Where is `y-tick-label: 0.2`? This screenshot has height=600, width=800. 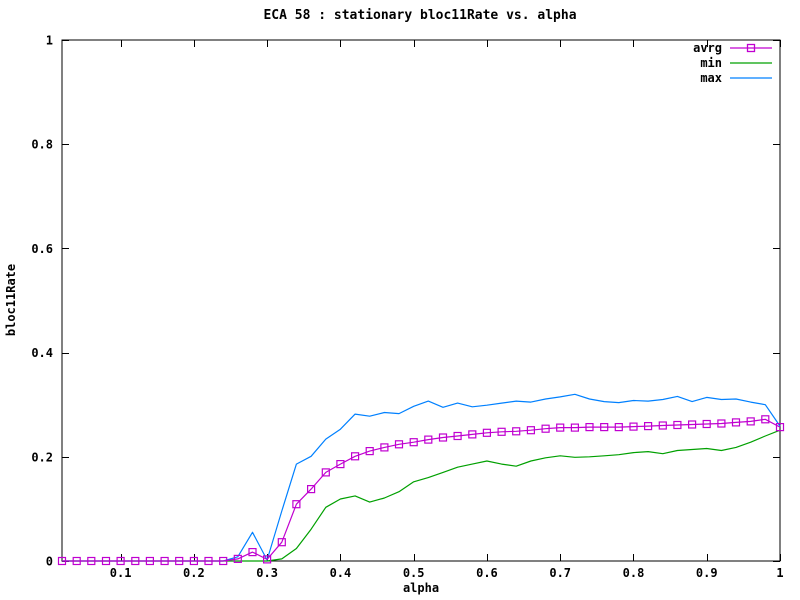 y-tick-label: 0.2 is located at coordinates (42, 457).